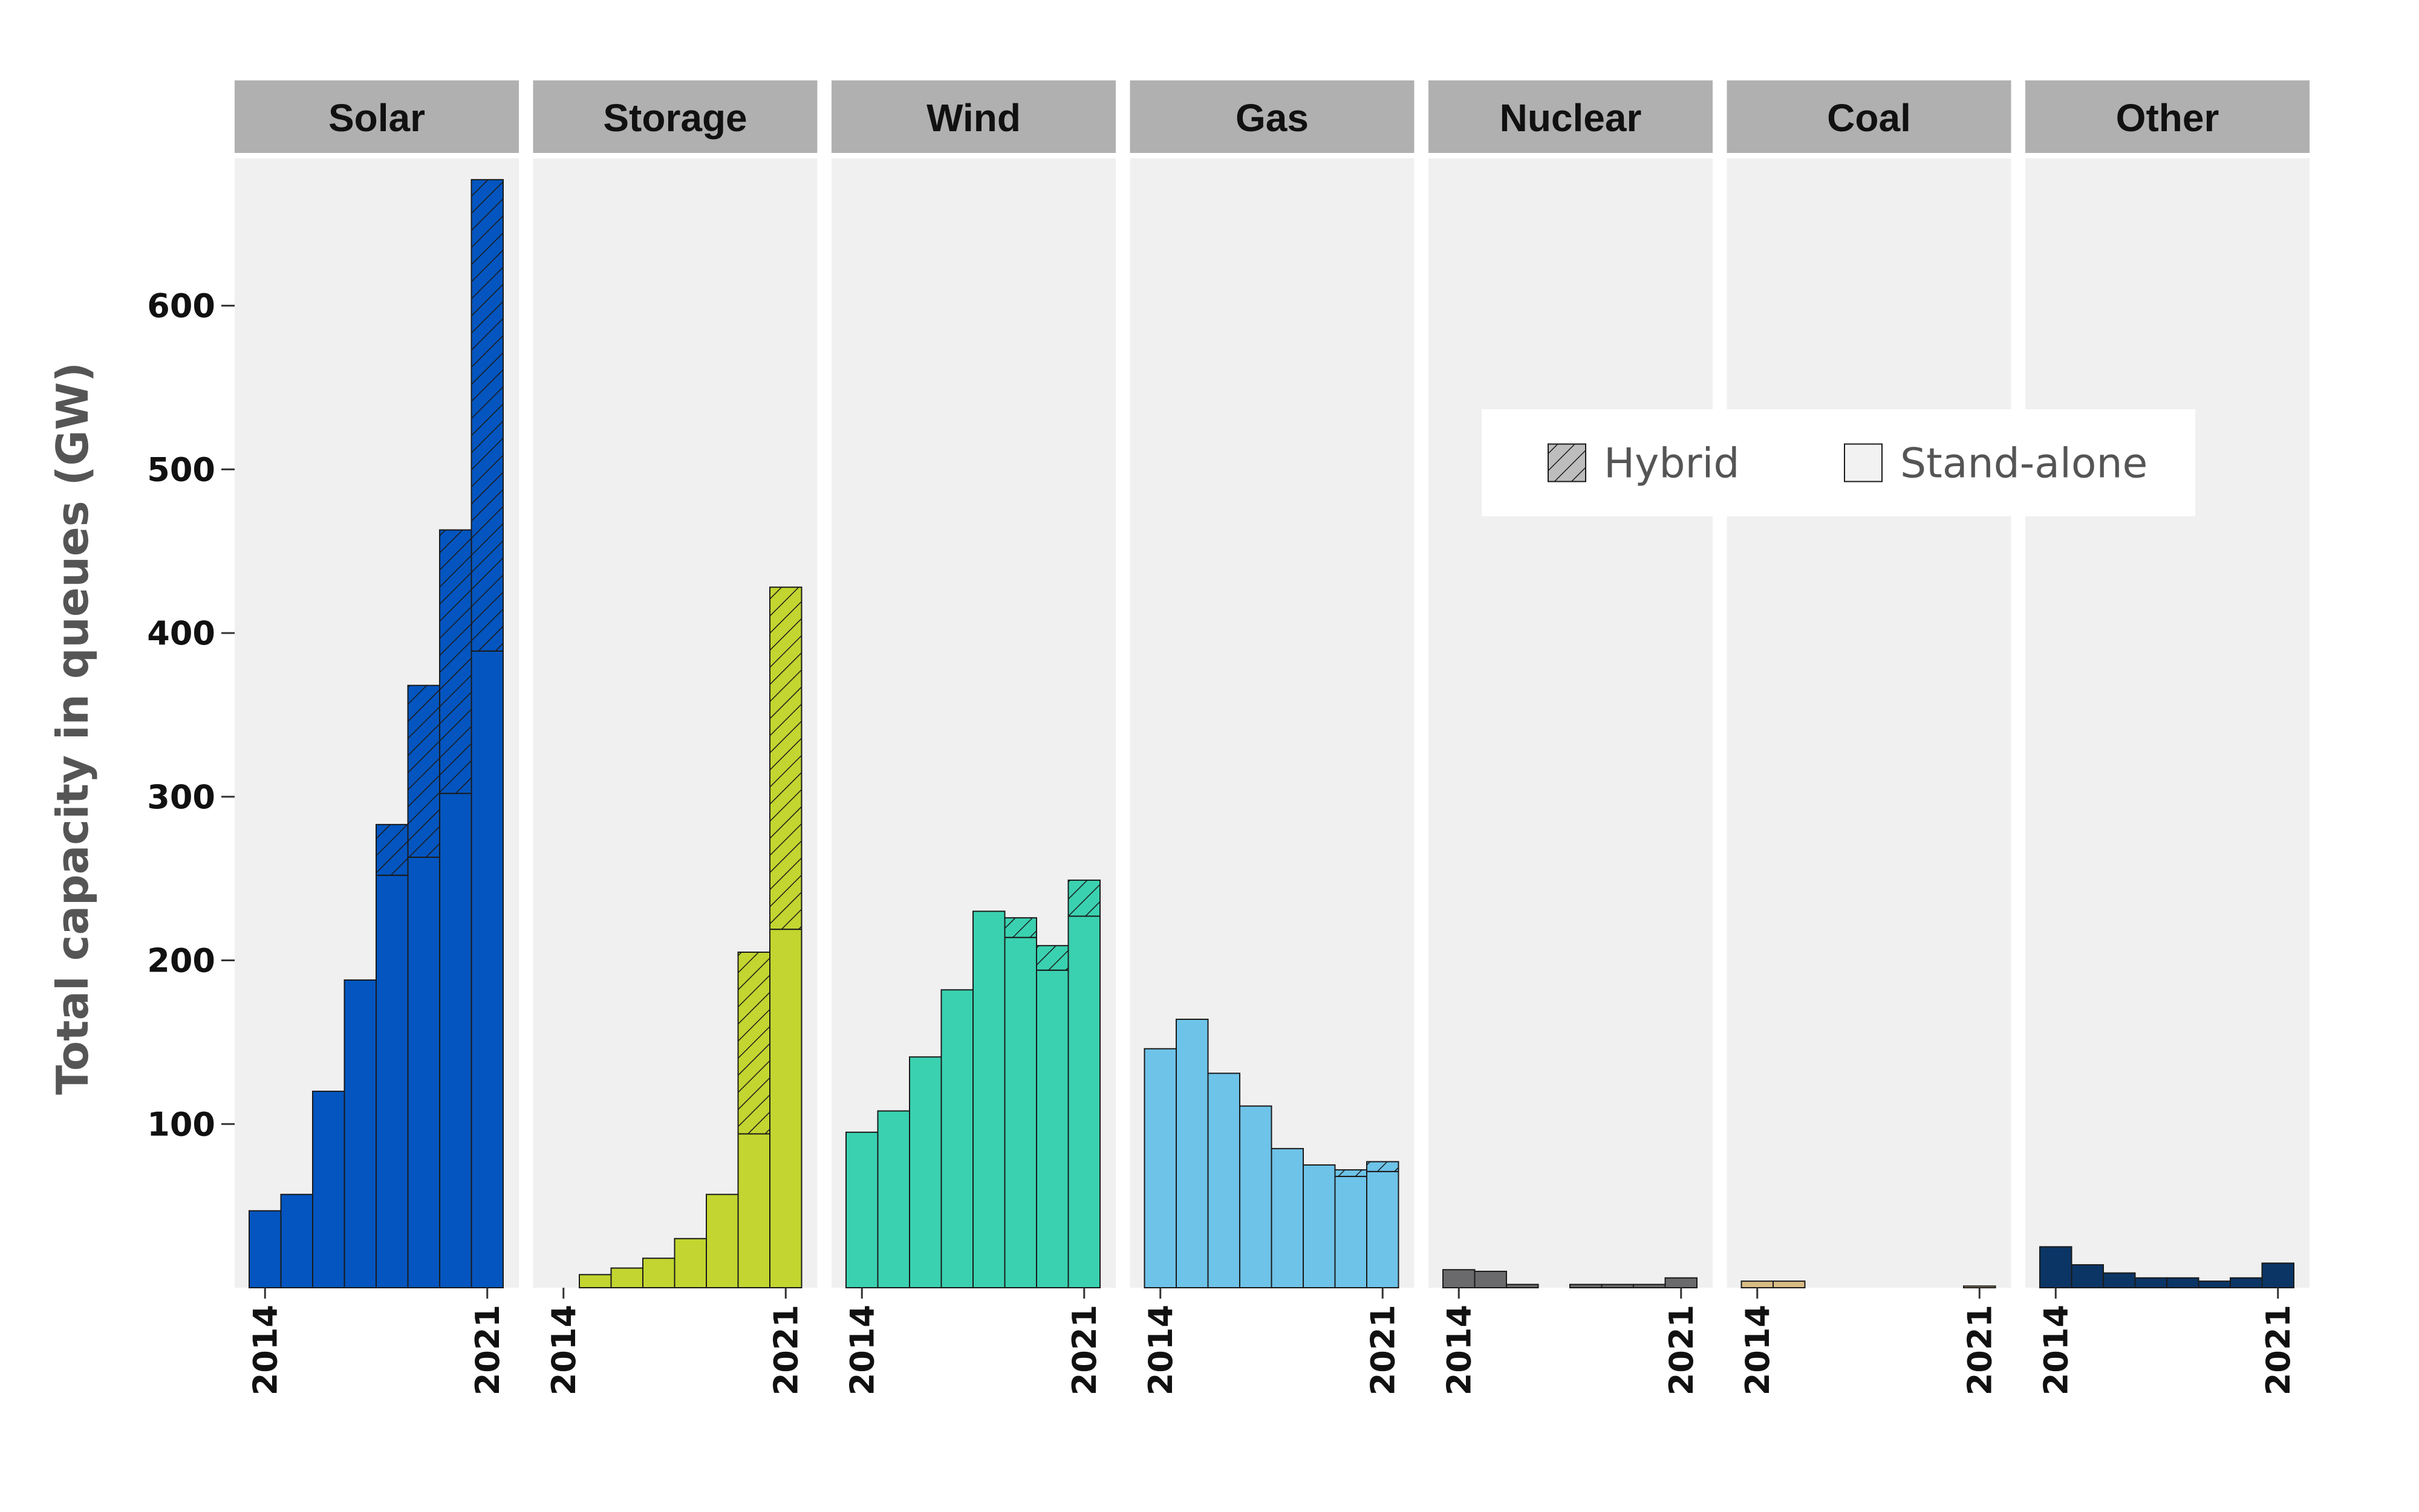 The image size is (2419, 1512). Describe the element at coordinates (487, 415) in the screenshot. I see `bar-hybrid-solar-2021` at that location.